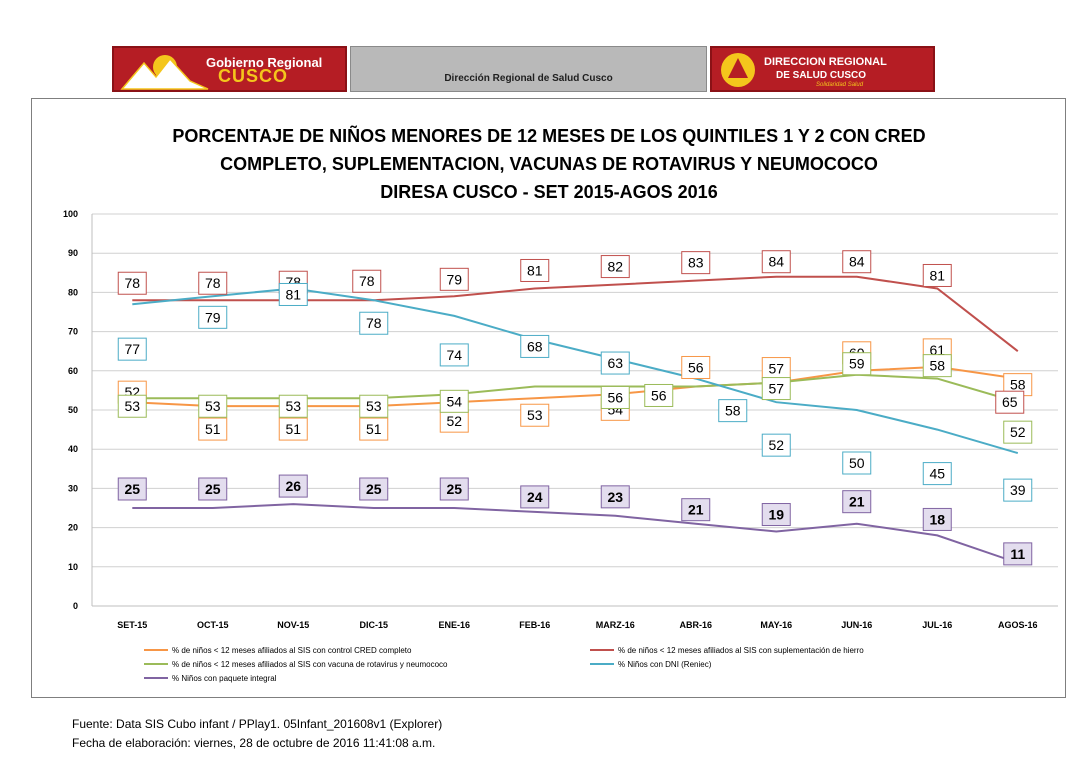  What do you see at coordinates (696, 510) in the screenshot?
I see `data-label: 21` at bounding box center [696, 510].